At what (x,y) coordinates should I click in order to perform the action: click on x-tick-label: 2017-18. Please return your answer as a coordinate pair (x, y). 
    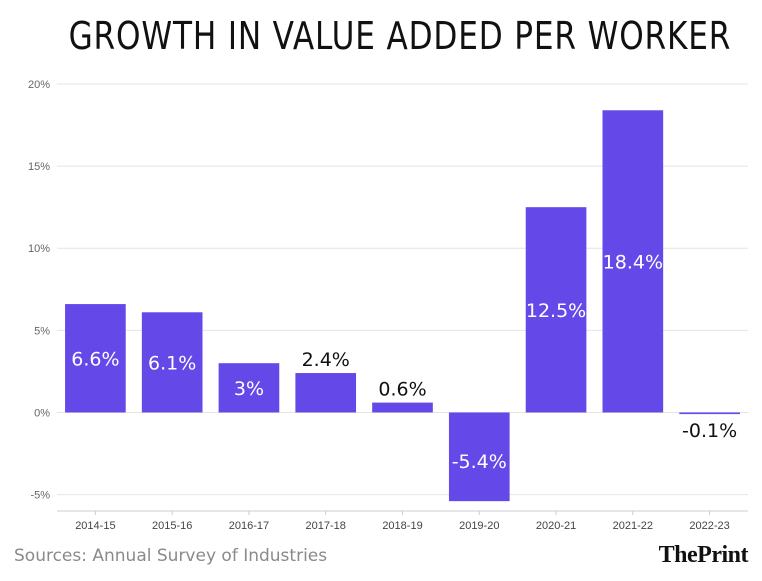
    Looking at the image, I should click on (326, 526).